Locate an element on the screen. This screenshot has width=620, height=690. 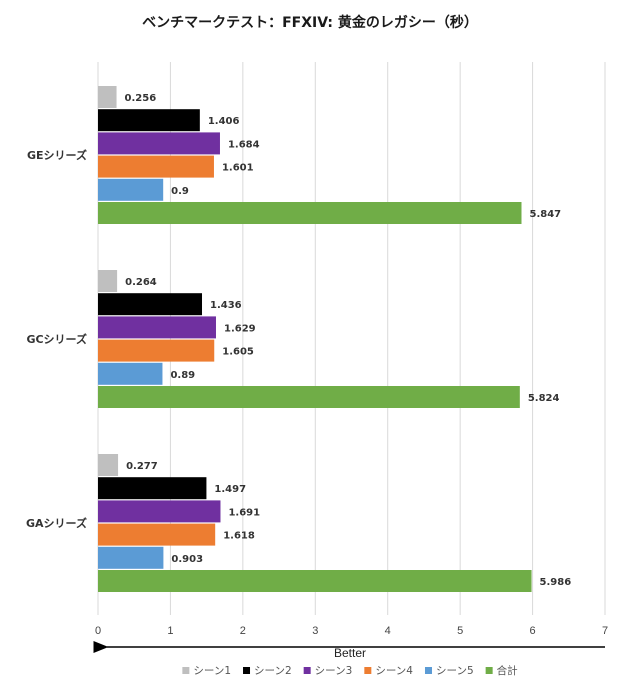
legend-item: シーン2 is located at coordinates (267, 671).